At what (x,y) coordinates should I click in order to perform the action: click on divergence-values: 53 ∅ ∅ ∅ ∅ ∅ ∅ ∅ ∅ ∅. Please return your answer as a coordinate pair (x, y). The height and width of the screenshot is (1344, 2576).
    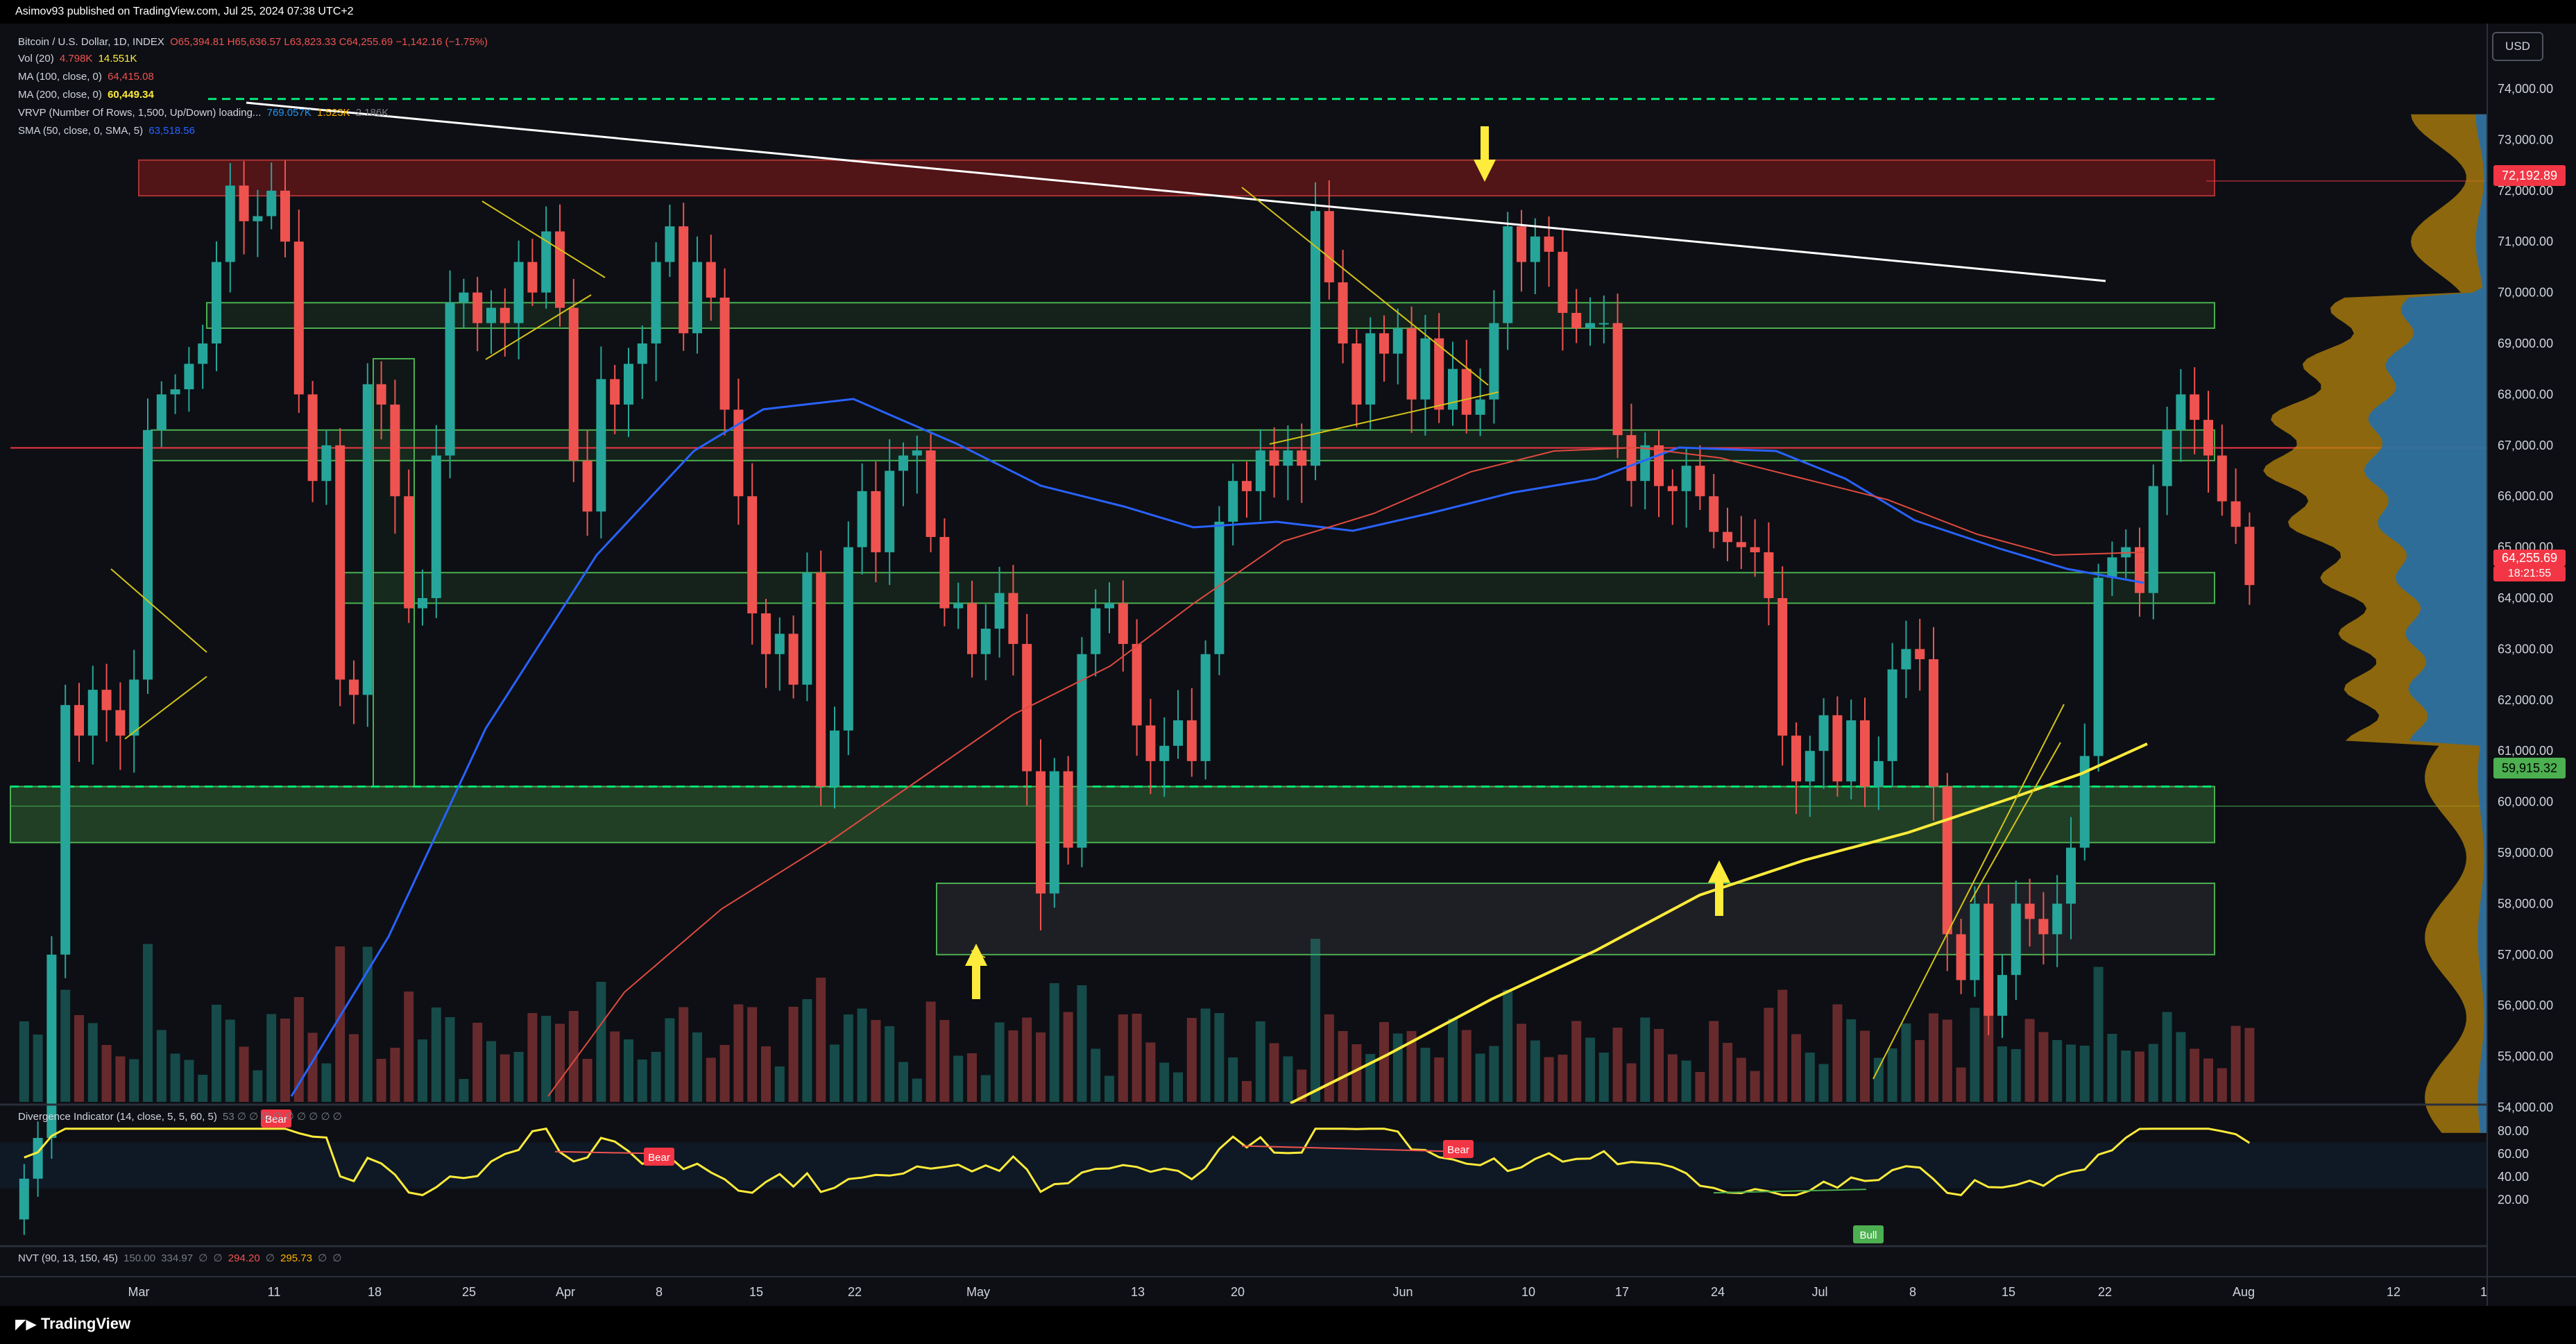
    Looking at the image, I should click on (282, 1117).